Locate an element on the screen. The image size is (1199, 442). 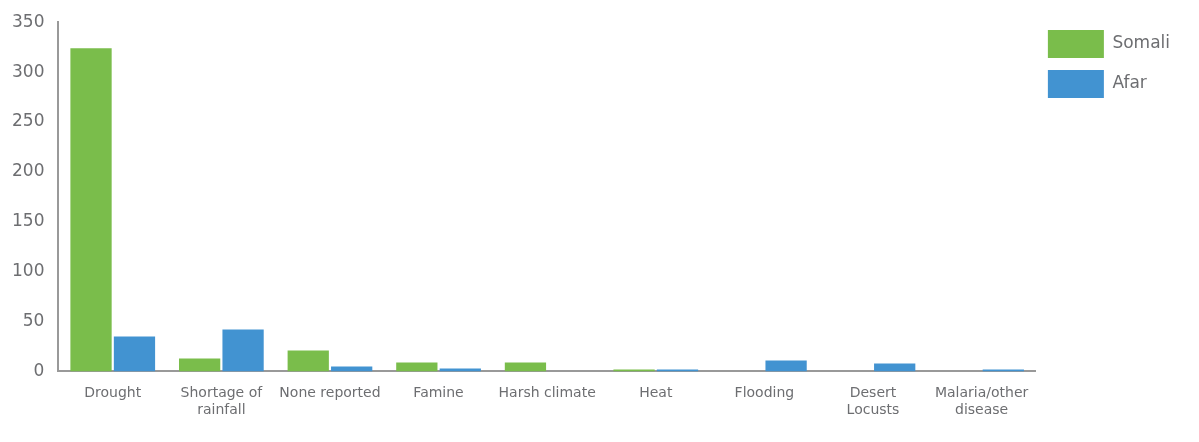
x-tick-label: None reported is located at coordinates (330, 392).